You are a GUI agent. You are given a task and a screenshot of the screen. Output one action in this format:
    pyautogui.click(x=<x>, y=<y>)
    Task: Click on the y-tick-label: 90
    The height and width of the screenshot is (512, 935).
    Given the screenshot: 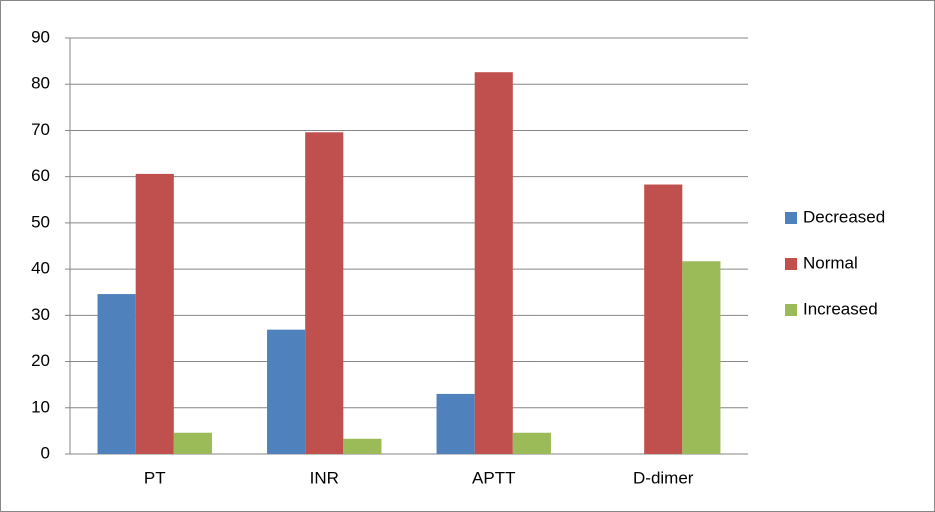 What is the action you would take?
    pyautogui.click(x=40, y=36)
    